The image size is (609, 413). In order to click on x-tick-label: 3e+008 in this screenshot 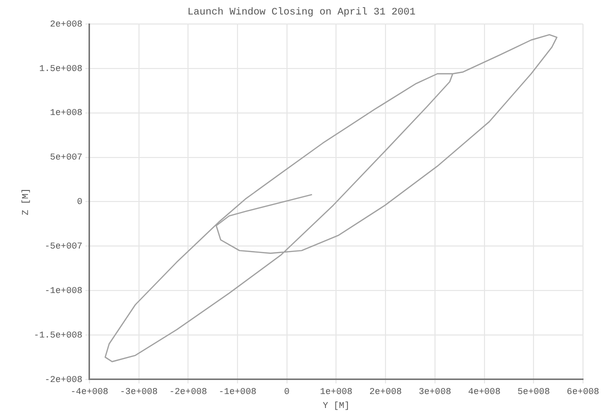, I will do `click(435, 392)`.